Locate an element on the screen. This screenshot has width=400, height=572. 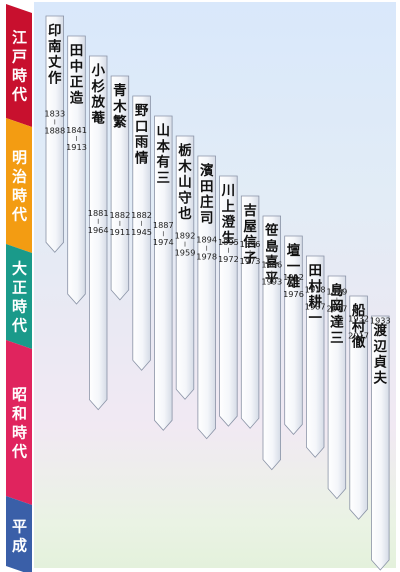
birth-year: 1892 is located at coordinates (185, 236).